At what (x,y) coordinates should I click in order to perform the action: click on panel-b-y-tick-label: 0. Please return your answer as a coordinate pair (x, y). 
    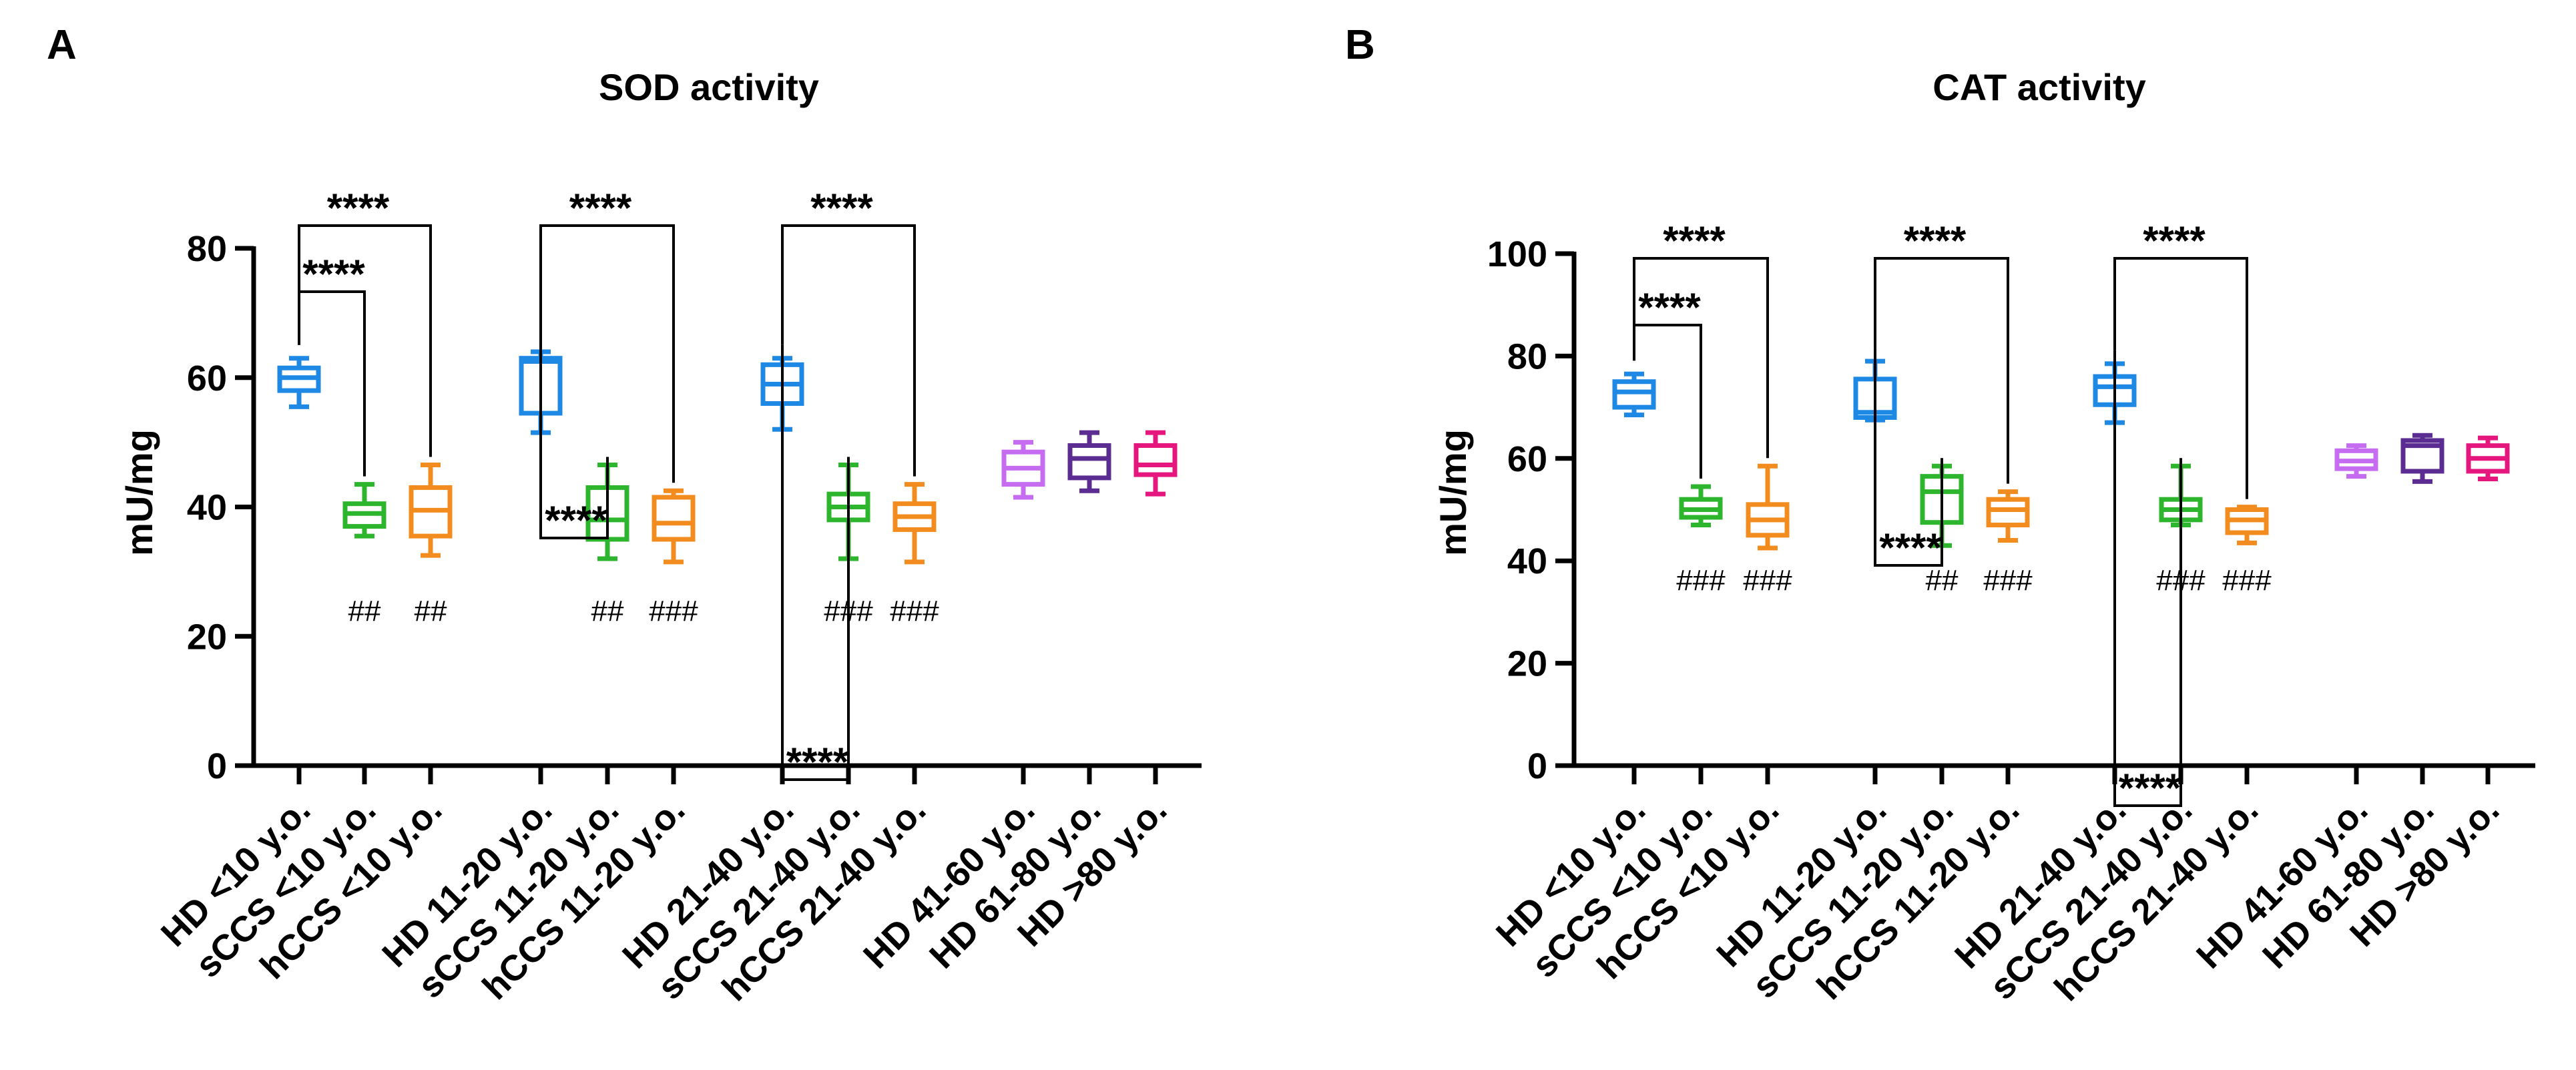
    Looking at the image, I should click on (1537, 766).